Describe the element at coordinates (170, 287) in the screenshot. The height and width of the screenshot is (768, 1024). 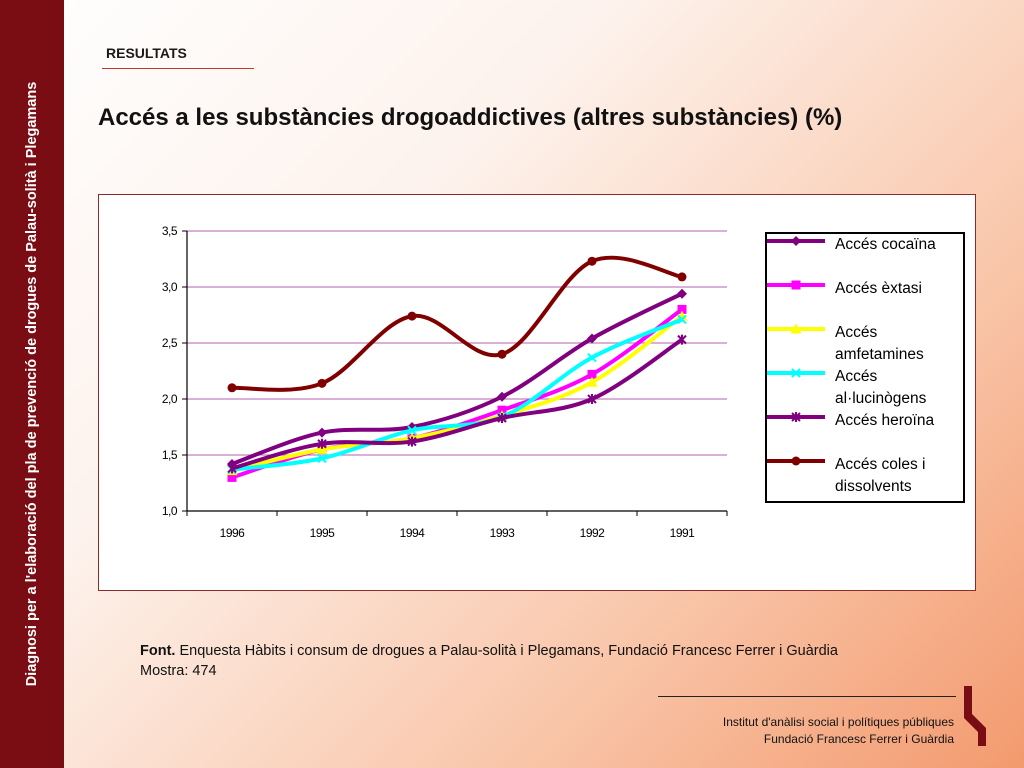
I see `y-tick-label: 3,0` at that location.